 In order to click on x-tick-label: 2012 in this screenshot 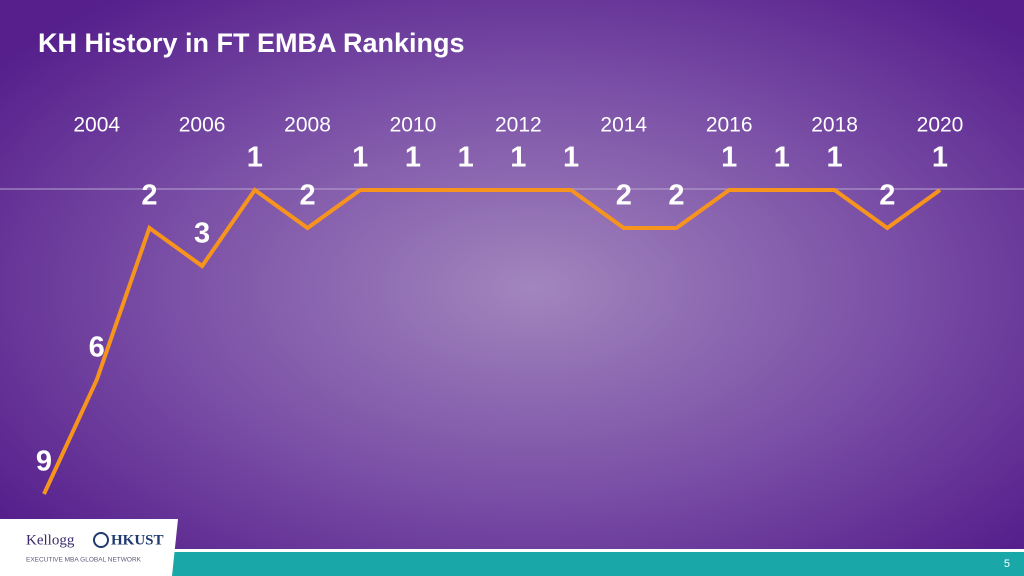, I will do `click(518, 125)`.